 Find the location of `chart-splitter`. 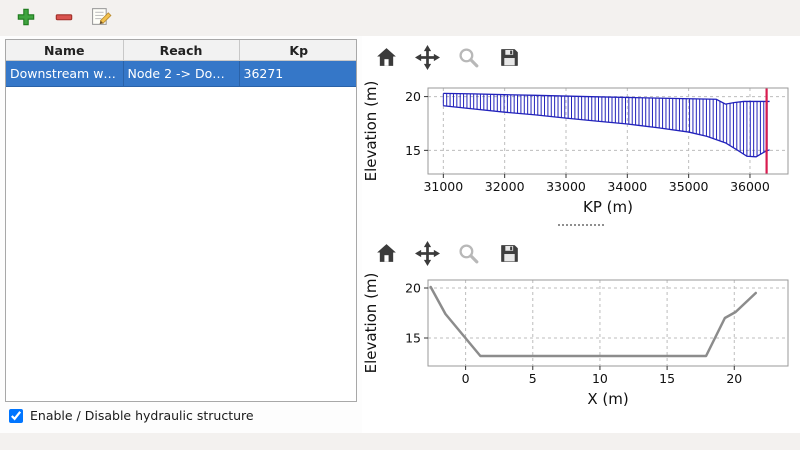

chart-splitter is located at coordinates (581, 225).